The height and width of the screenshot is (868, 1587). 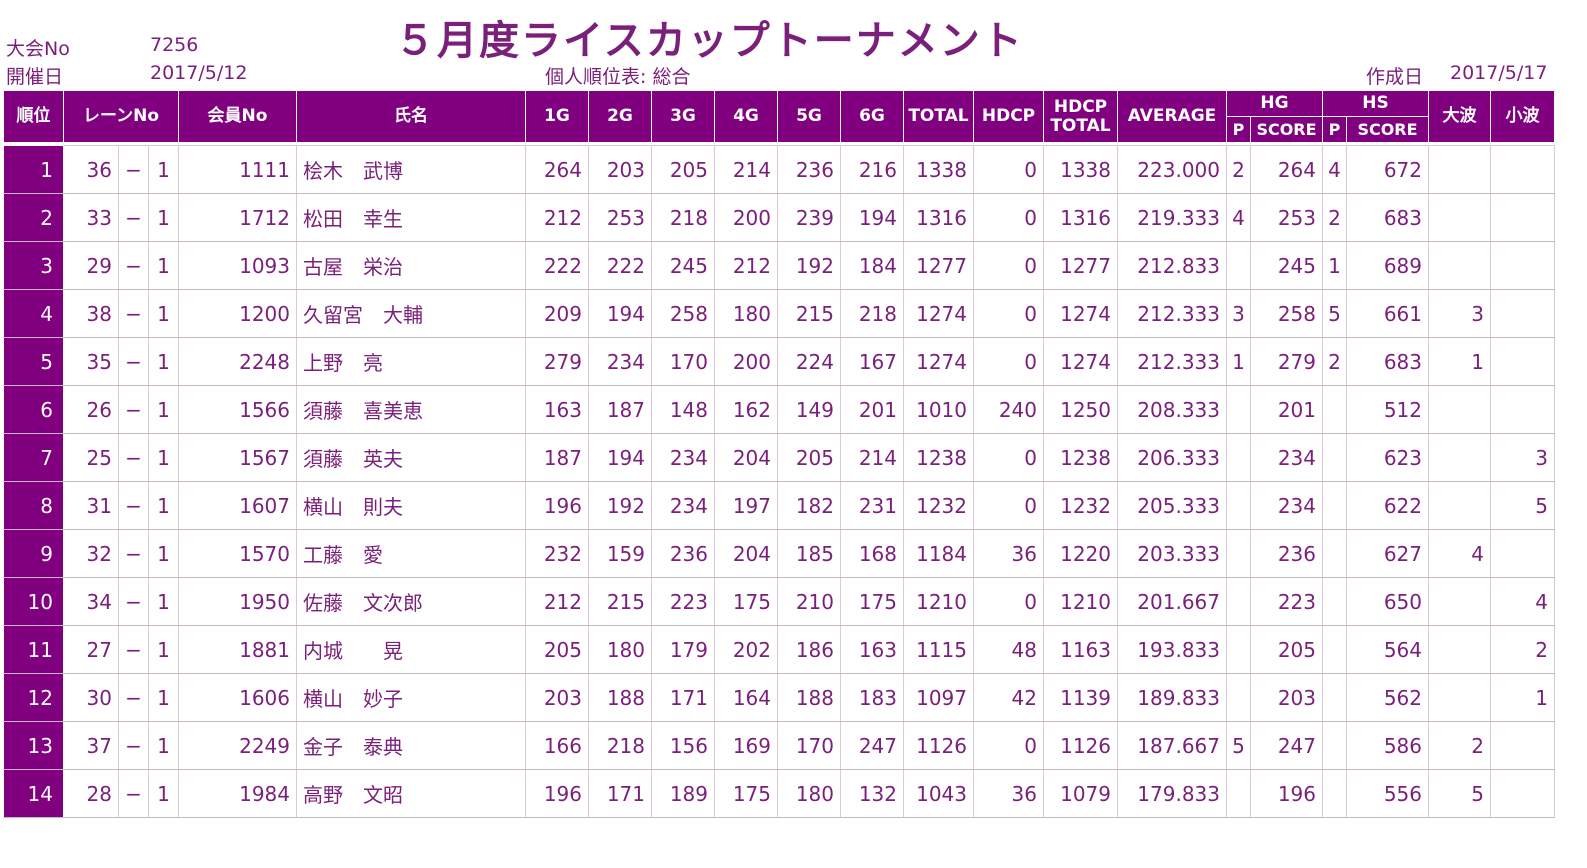 I want to click on hs-score-cell: 556, so click(x=1387, y=793).